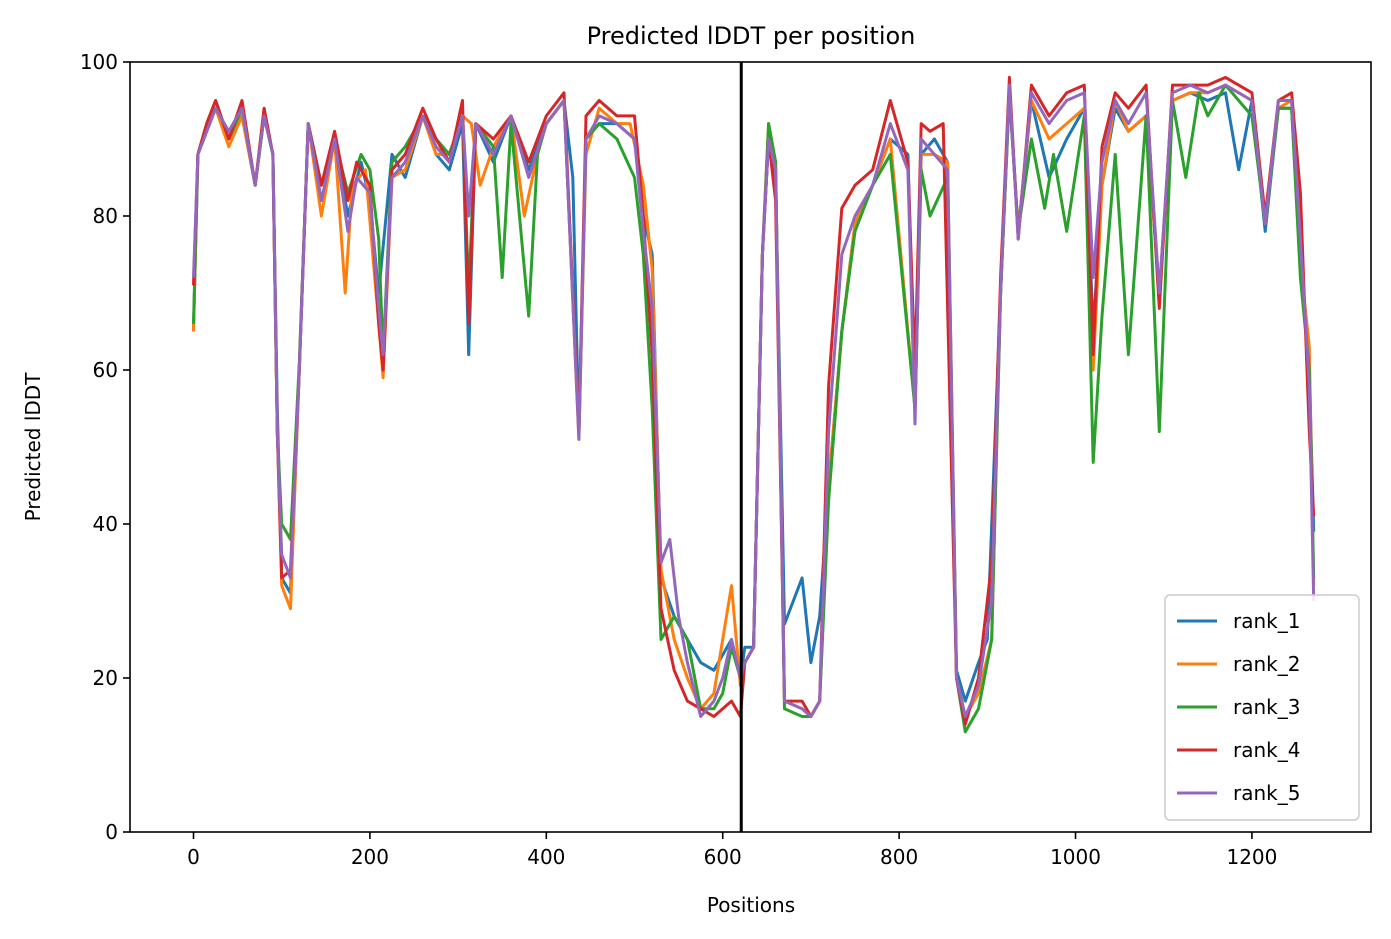 This screenshot has height=939, width=1391. What do you see at coordinates (1075, 857) in the screenshot?
I see `x-tick-label: 1000` at bounding box center [1075, 857].